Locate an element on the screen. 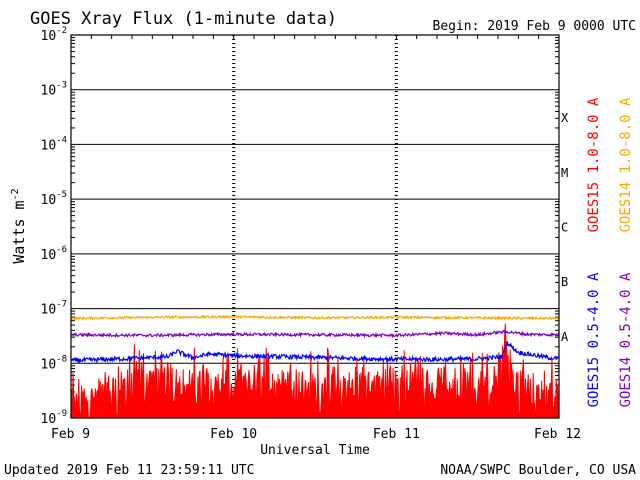  y-axis-label-sup: -2 is located at coordinates (15, 194).